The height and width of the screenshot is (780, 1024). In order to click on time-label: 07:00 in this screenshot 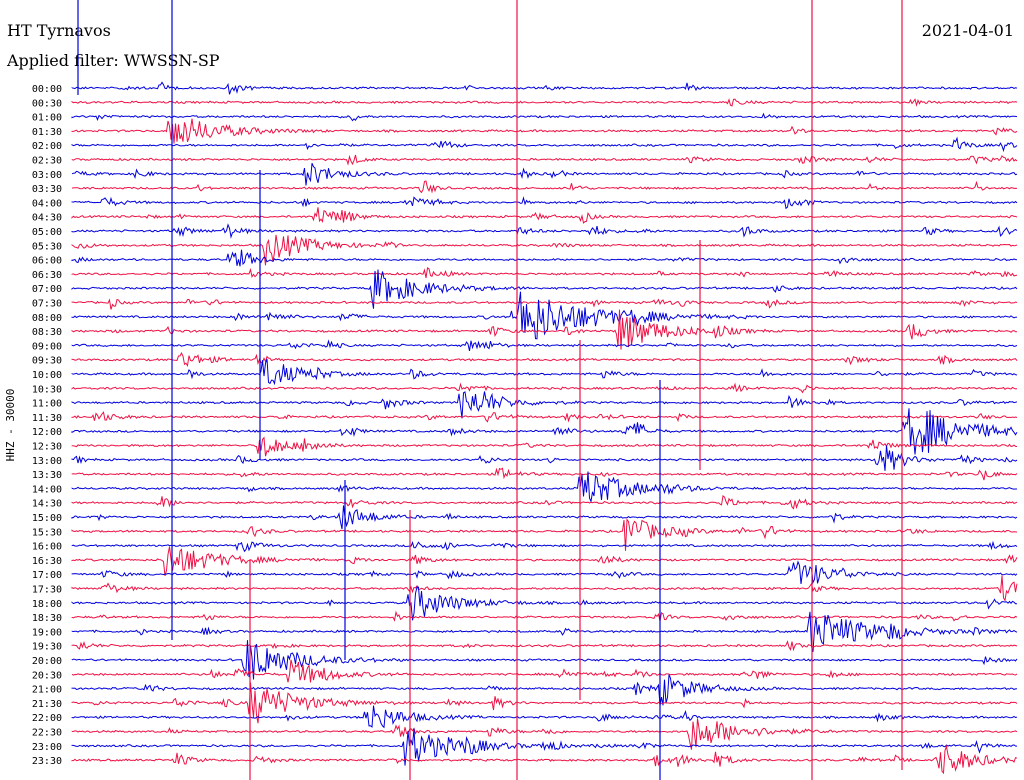, I will do `click(47, 289)`.